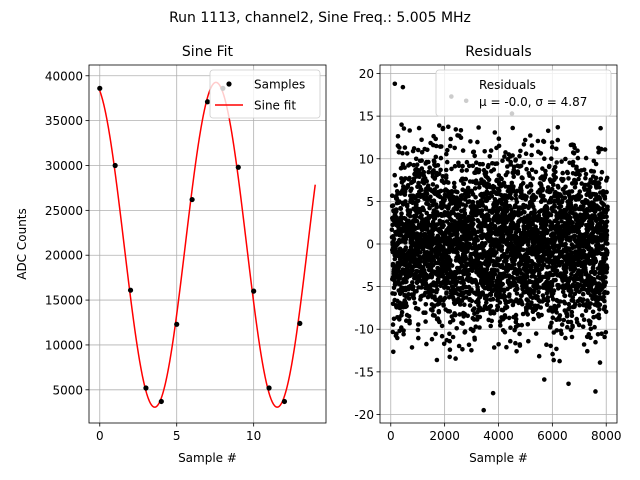  What do you see at coordinates (64, 76) in the screenshot?
I see `y-tick-label: 40000` at bounding box center [64, 76].